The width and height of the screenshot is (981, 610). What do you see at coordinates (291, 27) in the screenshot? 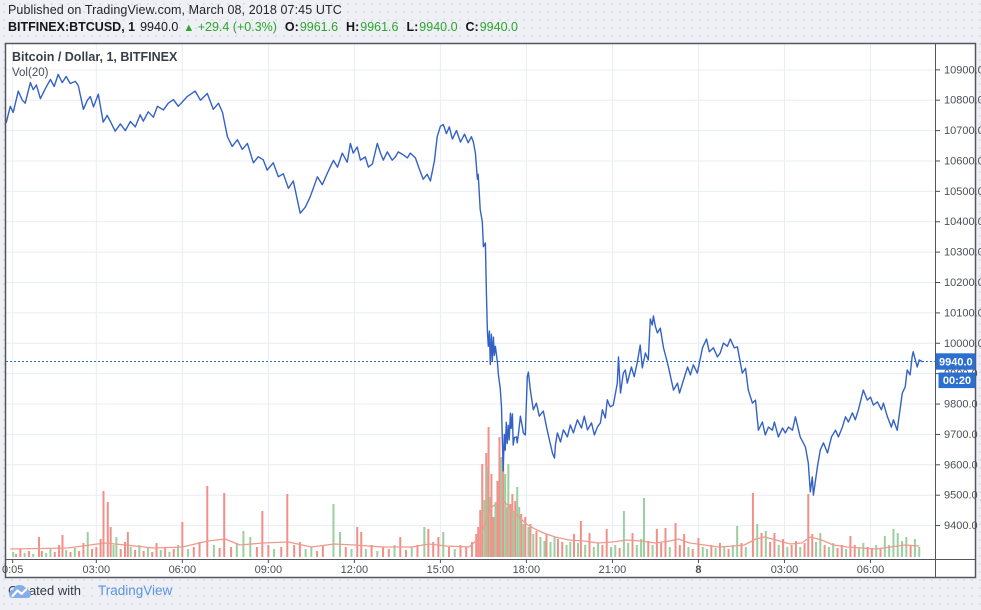
I see `open-label: O:` at bounding box center [291, 27].